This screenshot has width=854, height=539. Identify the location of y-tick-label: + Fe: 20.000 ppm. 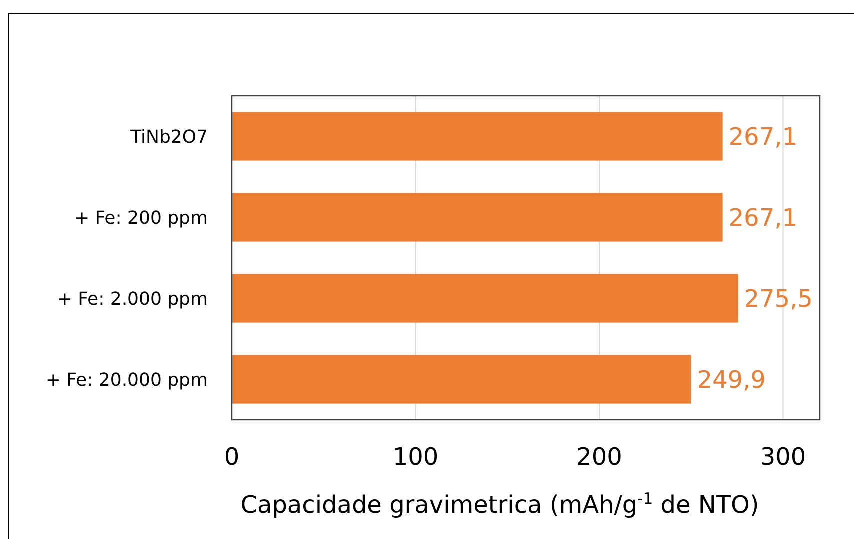
(127, 380).